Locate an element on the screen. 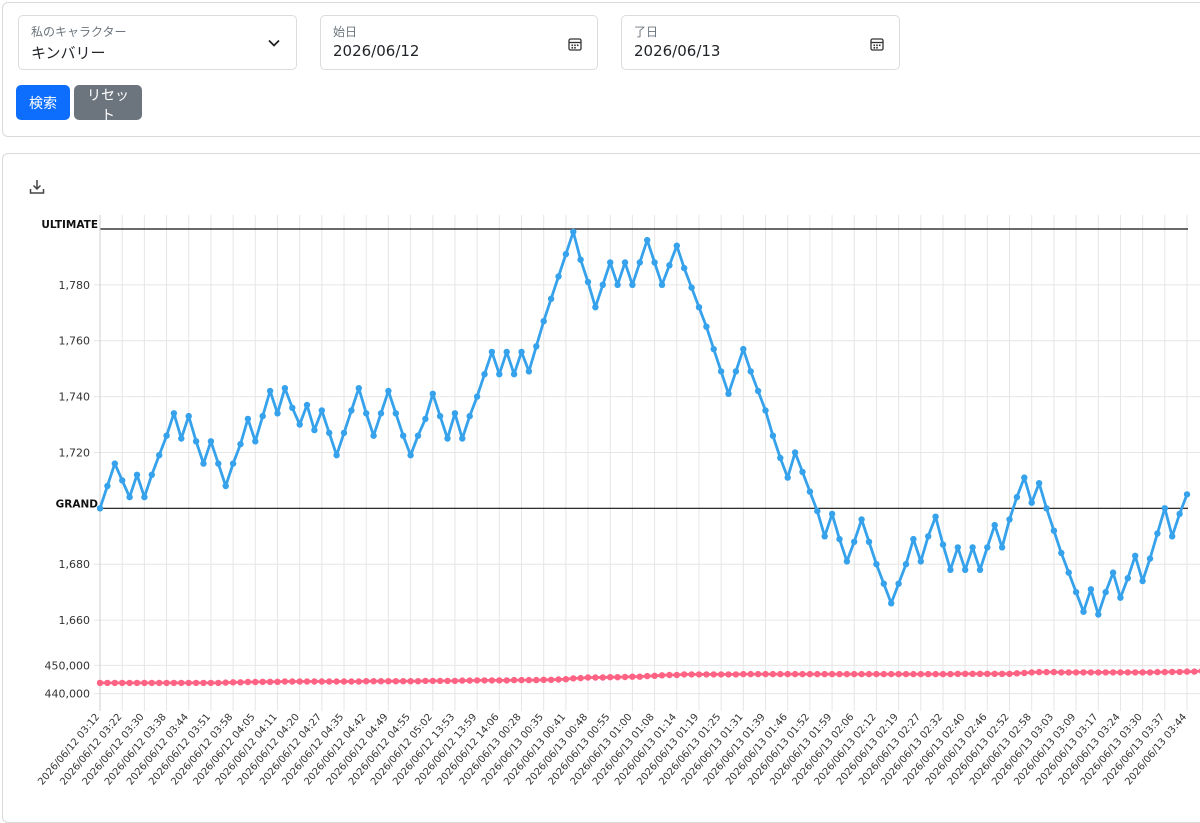  character-select: 私のキャラクター キンバリー is located at coordinates (157, 42).